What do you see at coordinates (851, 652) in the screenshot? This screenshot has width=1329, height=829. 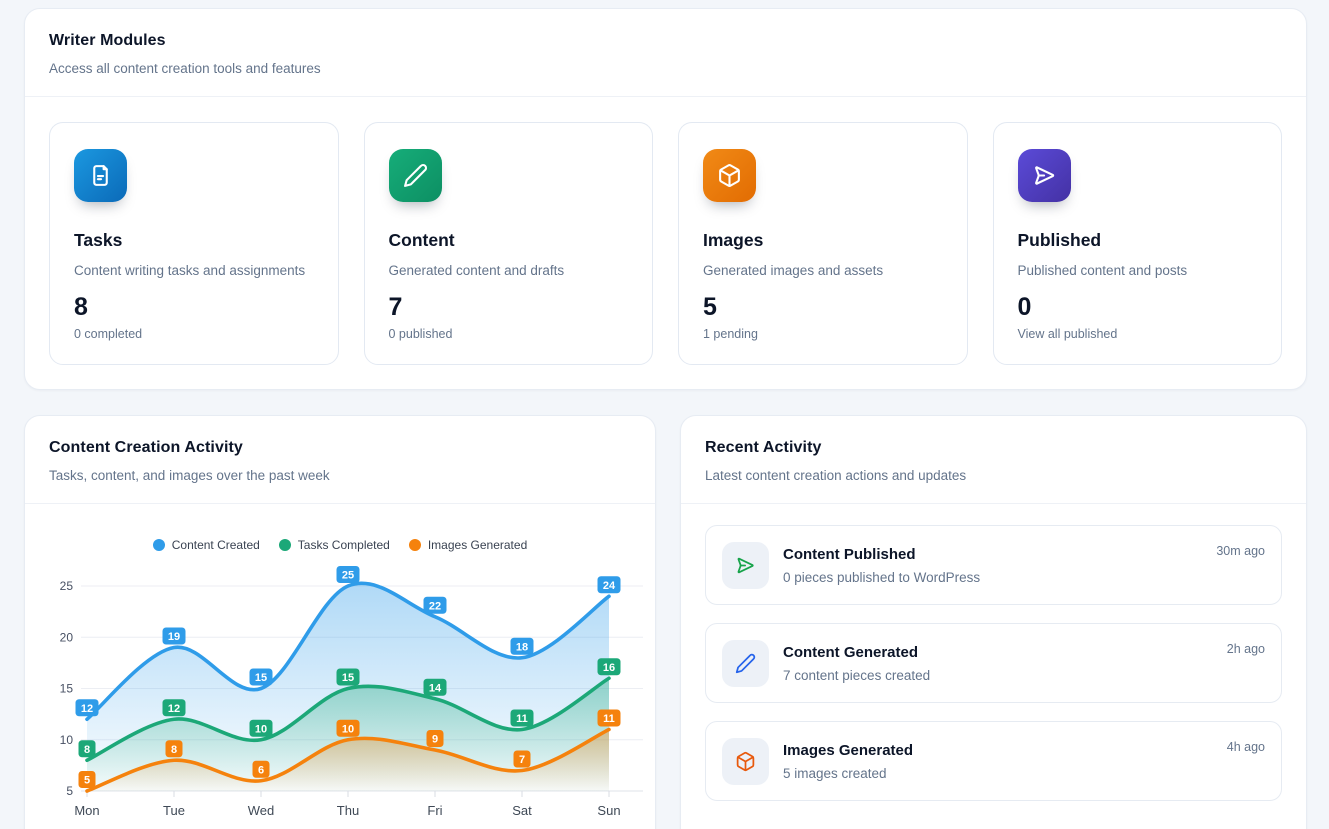 I see `activity-title: Content Generated` at bounding box center [851, 652].